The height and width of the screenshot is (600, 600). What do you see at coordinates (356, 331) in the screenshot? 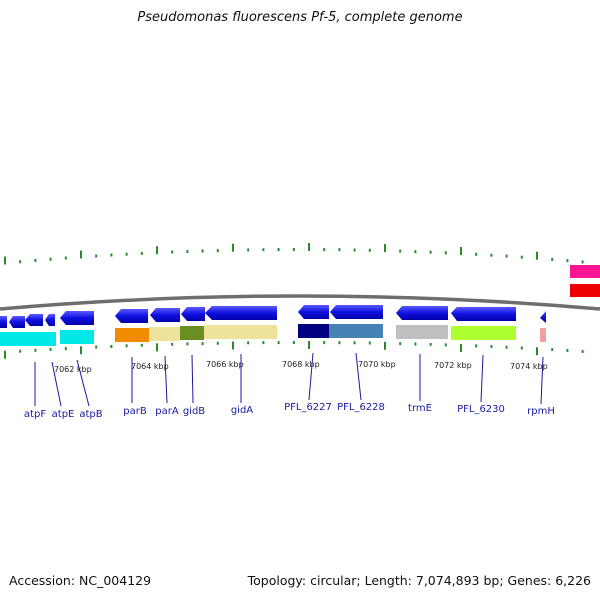
I see `cog-bar-steelblue` at bounding box center [356, 331].